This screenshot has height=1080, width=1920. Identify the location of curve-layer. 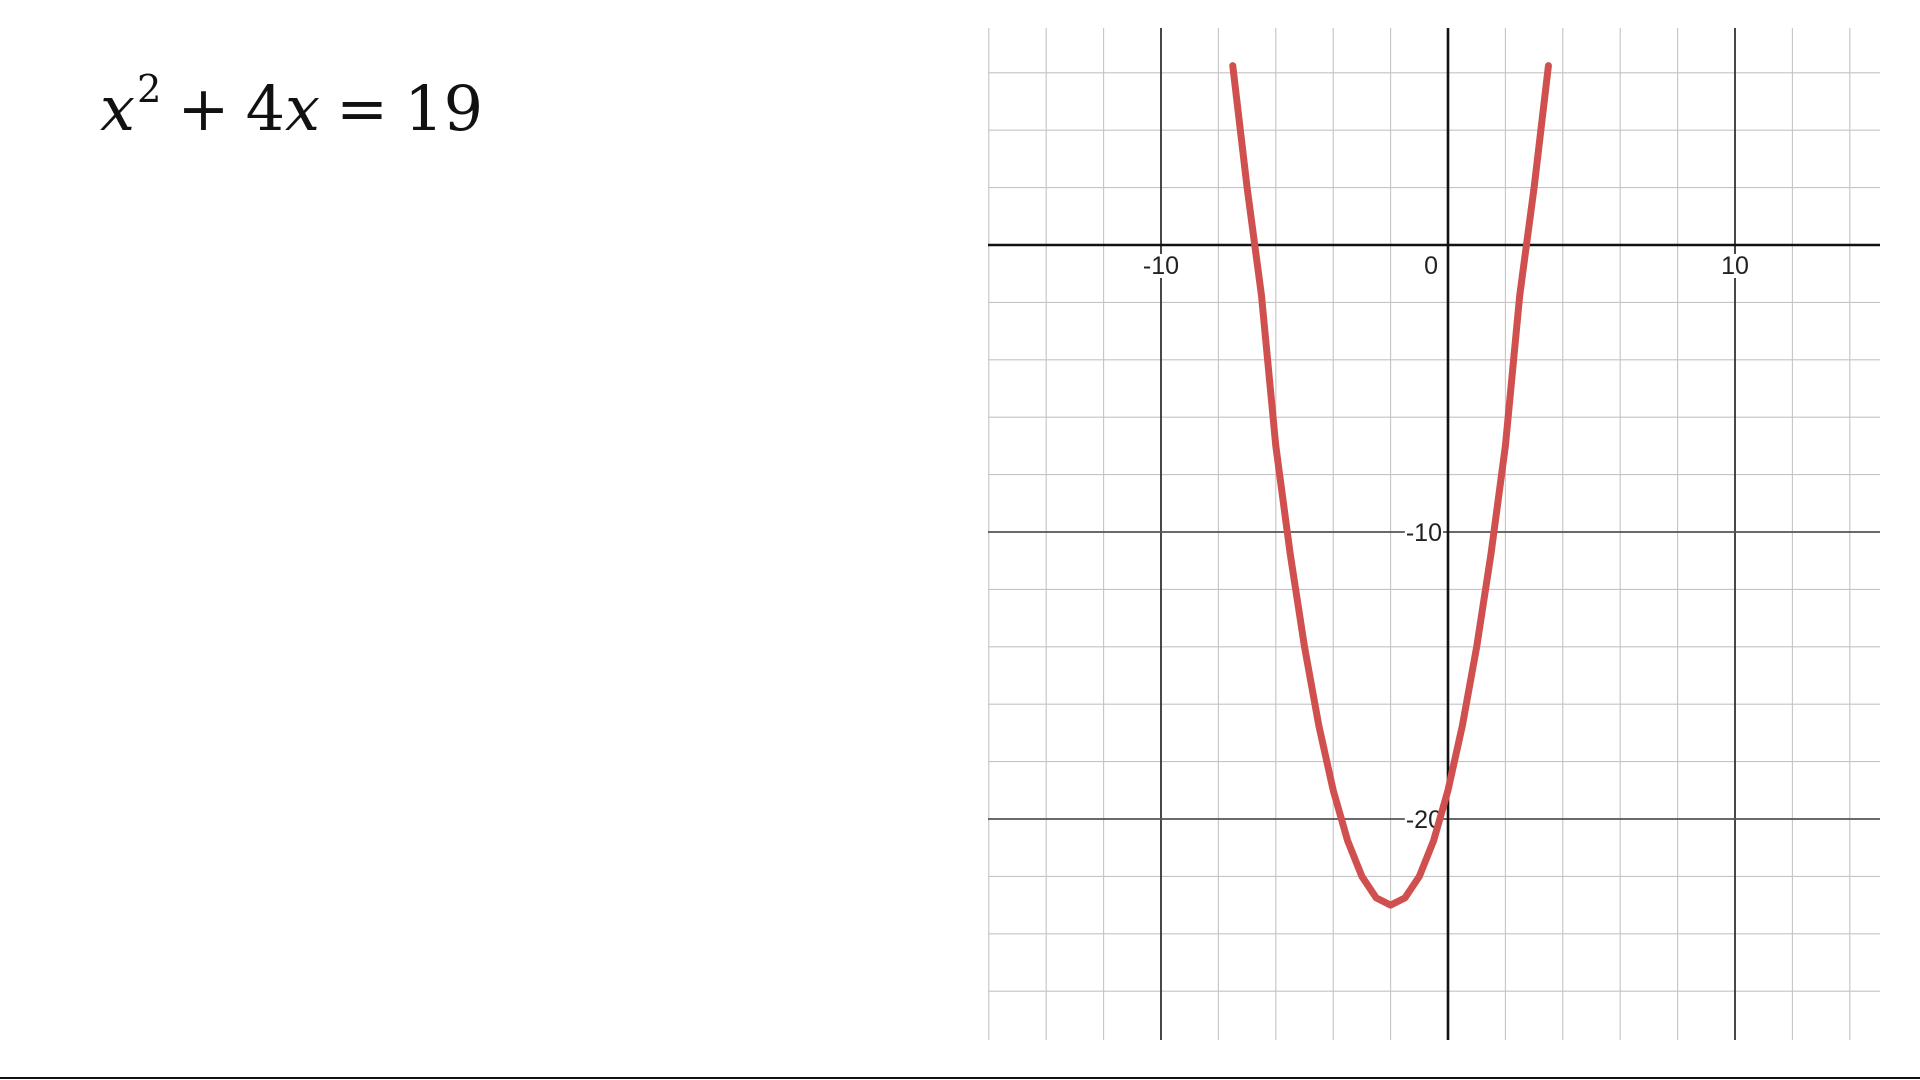
(1390, 485).